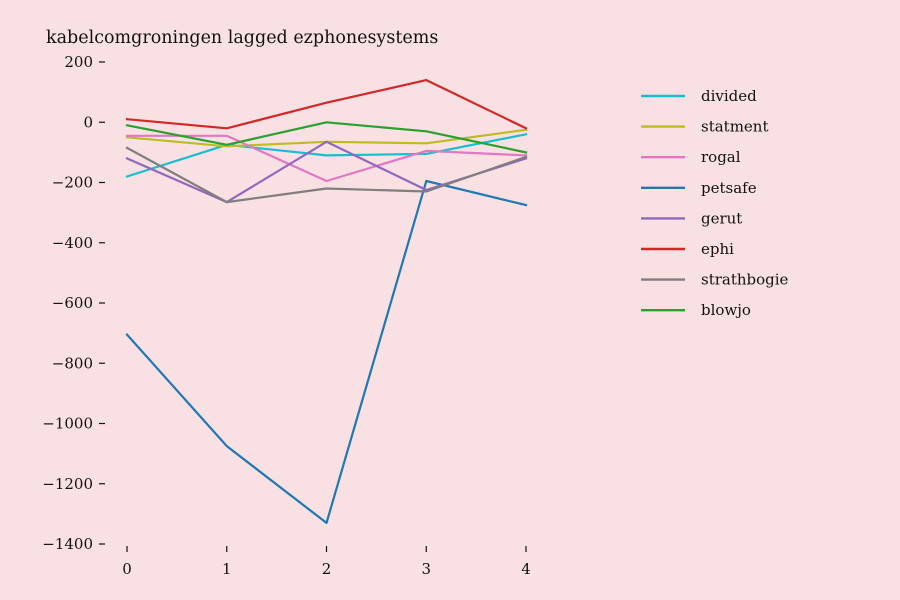 This screenshot has width=900, height=600. Describe the element at coordinates (242, 38) in the screenshot. I see `chart-title: kabelcomgroningen lagged ezphonesystems` at that location.